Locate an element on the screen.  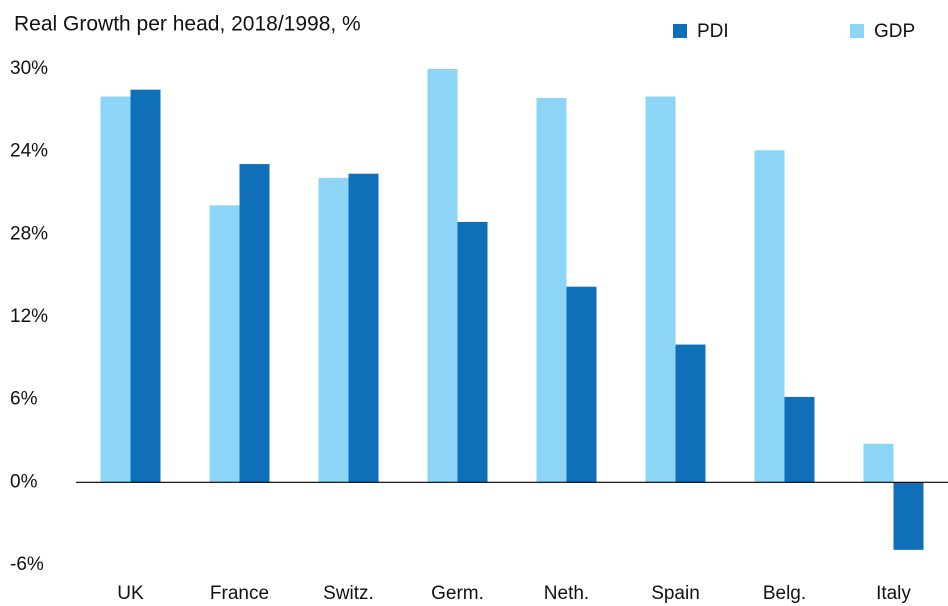
x-tick-label: UK is located at coordinates (130, 593).